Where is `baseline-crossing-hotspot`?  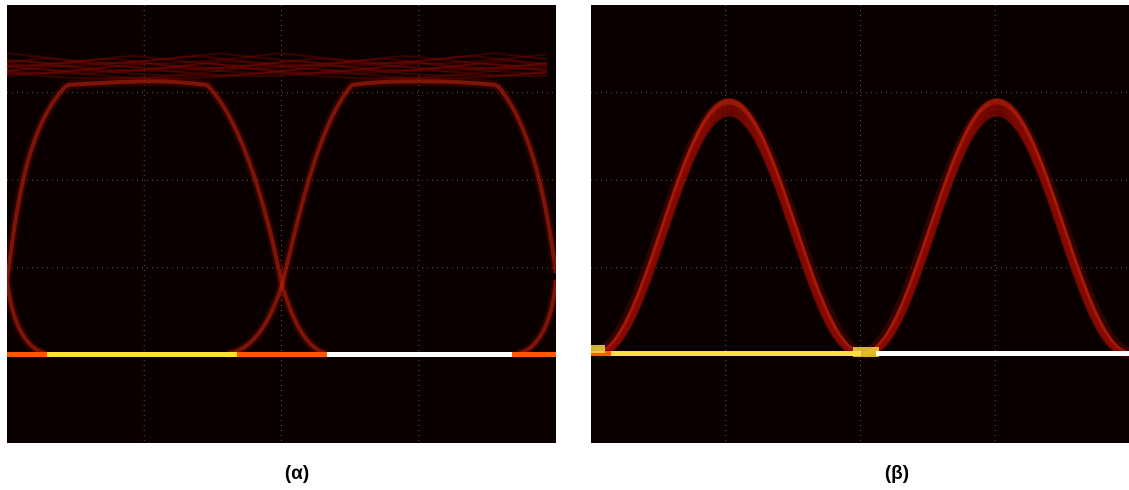 baseline-crossing-hotspot is located at coordinates (866, 352).